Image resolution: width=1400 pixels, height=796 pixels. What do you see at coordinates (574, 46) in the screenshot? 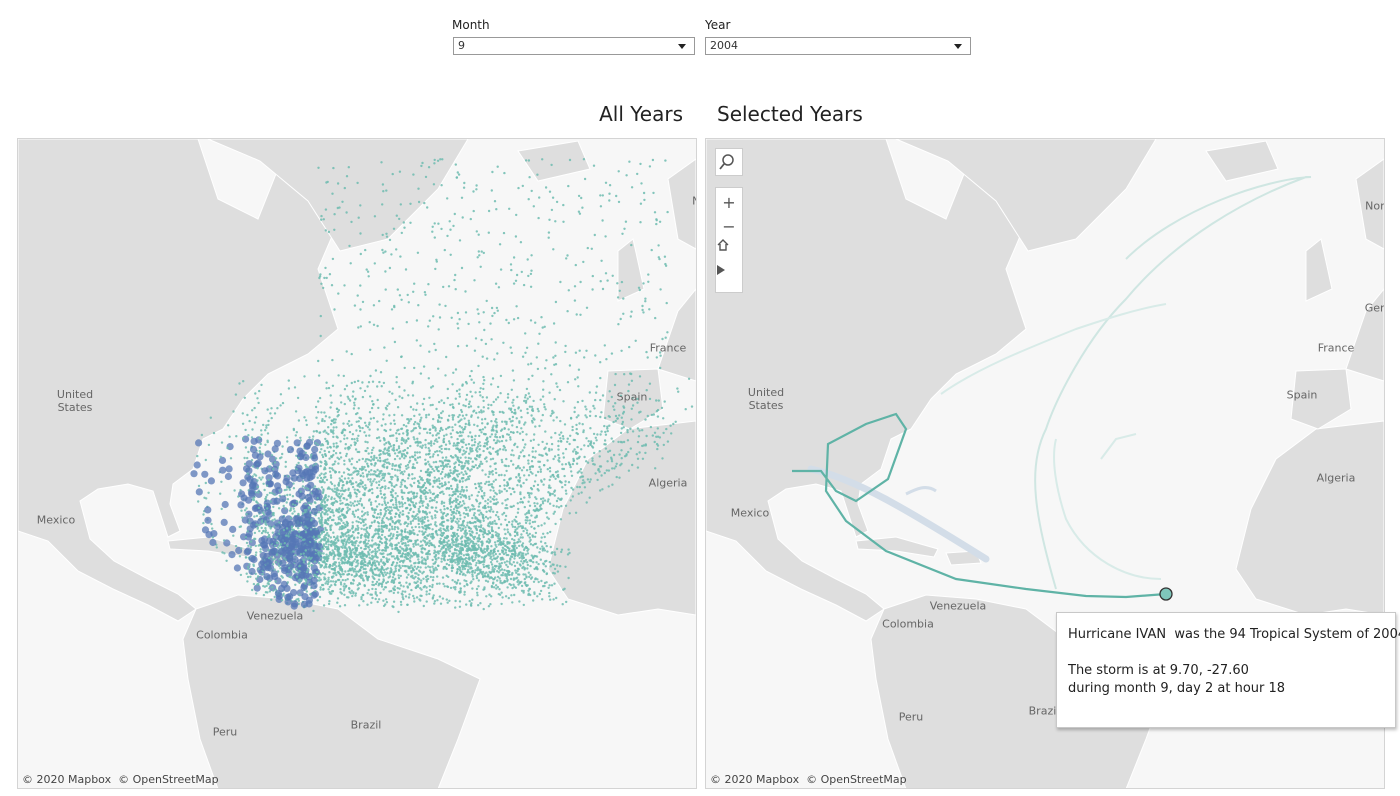
I see `filter-dropdown: 9` at bounding box center [574, 46].